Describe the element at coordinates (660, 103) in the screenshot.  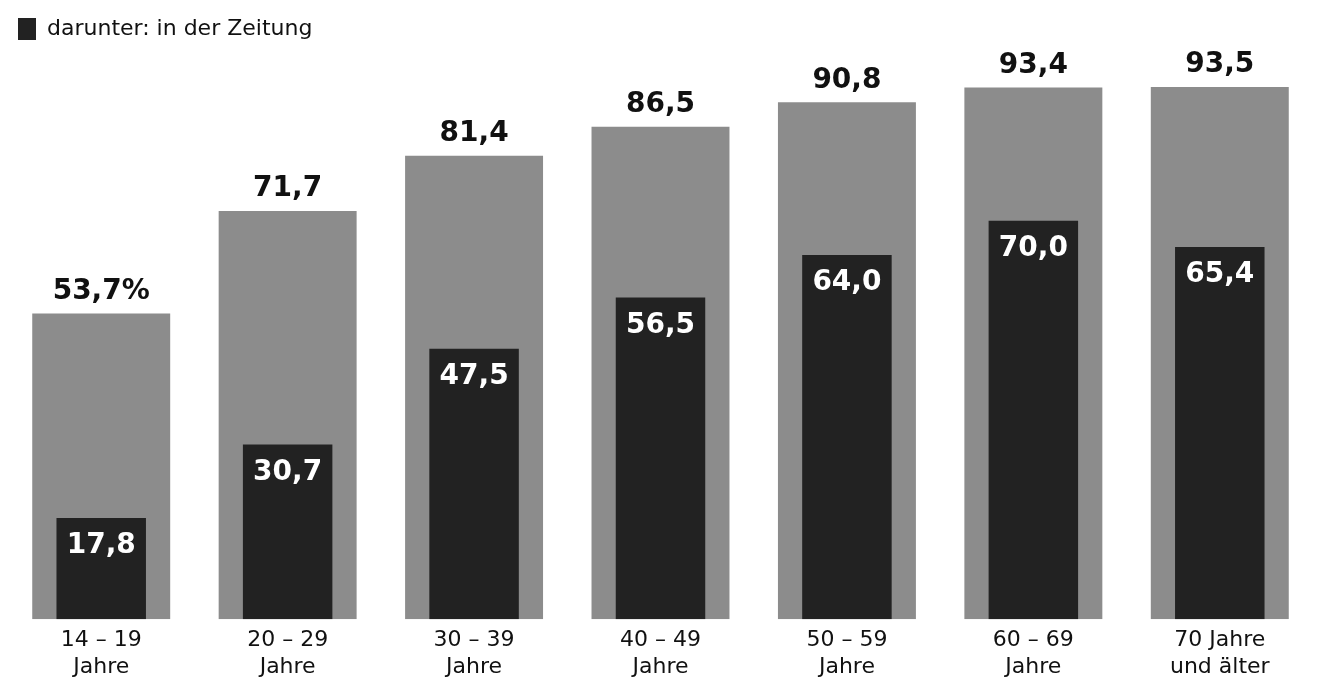
I see `data-label: 86,5` at that location.